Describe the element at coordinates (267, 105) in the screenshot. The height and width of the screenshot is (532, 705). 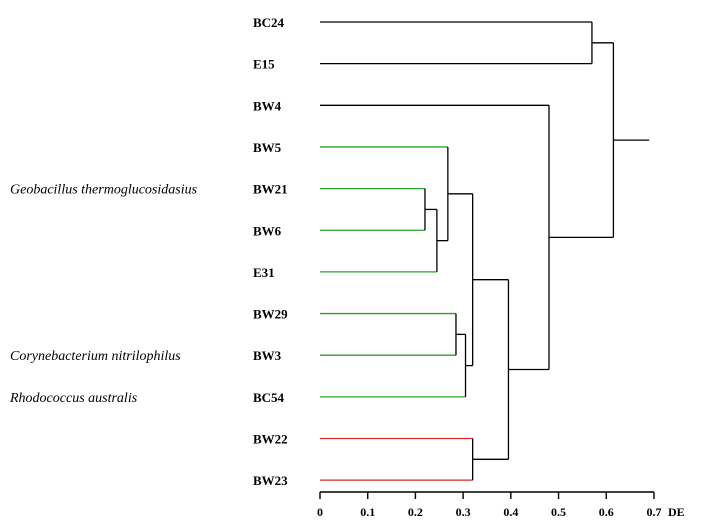
I see `leaf-label-bw4: BW4` at that location.